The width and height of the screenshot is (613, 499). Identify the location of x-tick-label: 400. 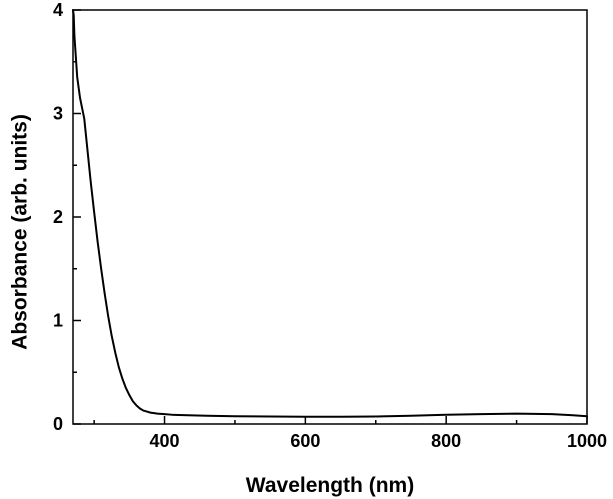
(165, 441).